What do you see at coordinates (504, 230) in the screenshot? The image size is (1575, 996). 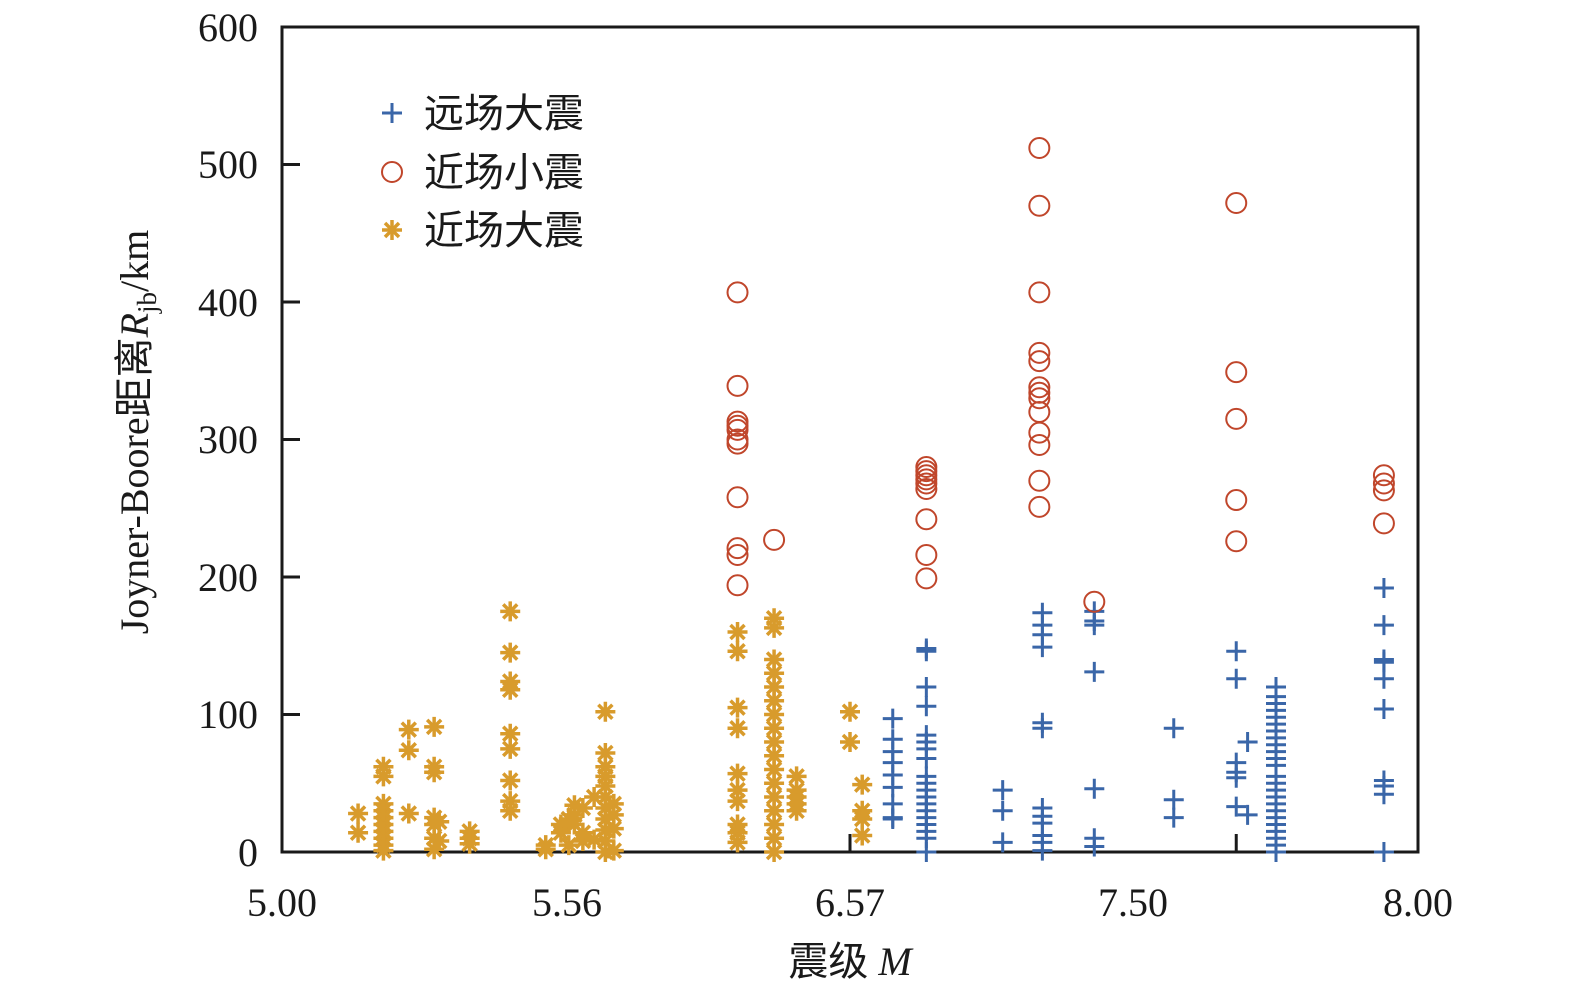 I see `legend-label: 近场大震` at bounding box center [504, 230].